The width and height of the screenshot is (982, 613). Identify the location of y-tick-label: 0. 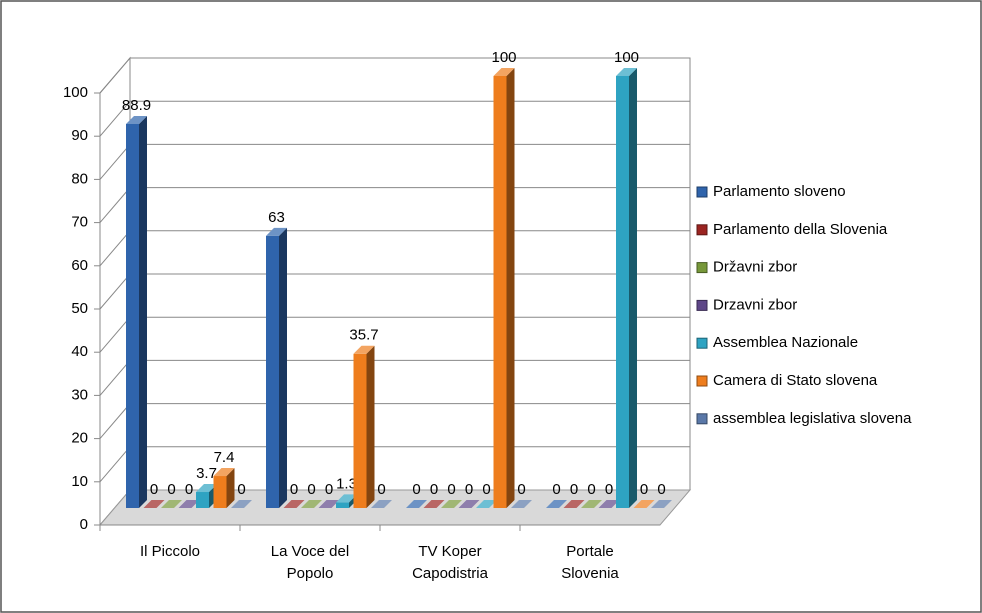
(84, 524).